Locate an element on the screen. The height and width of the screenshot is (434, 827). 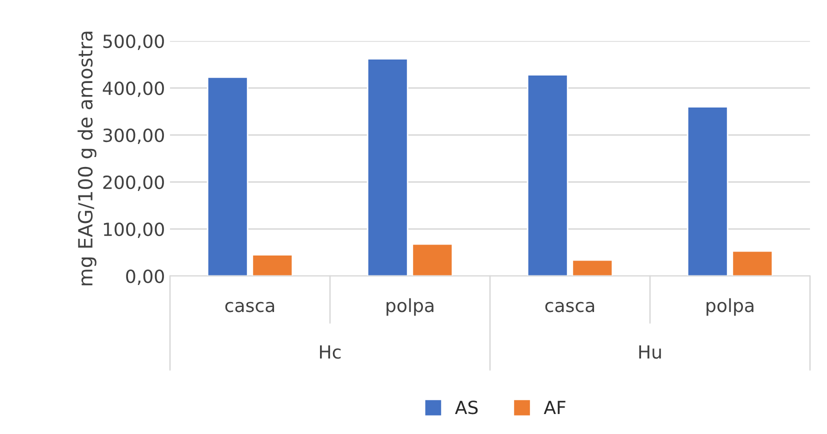
text: Hc is located at coordinates (330, 352).